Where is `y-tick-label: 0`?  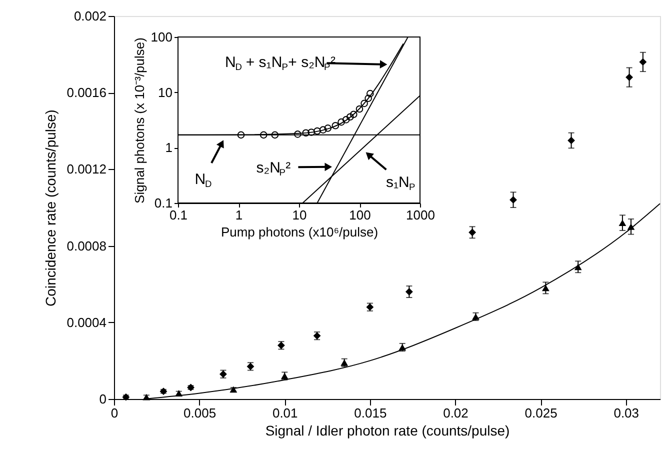 y-tick-label: 0 is located at coordinates (102, 399).